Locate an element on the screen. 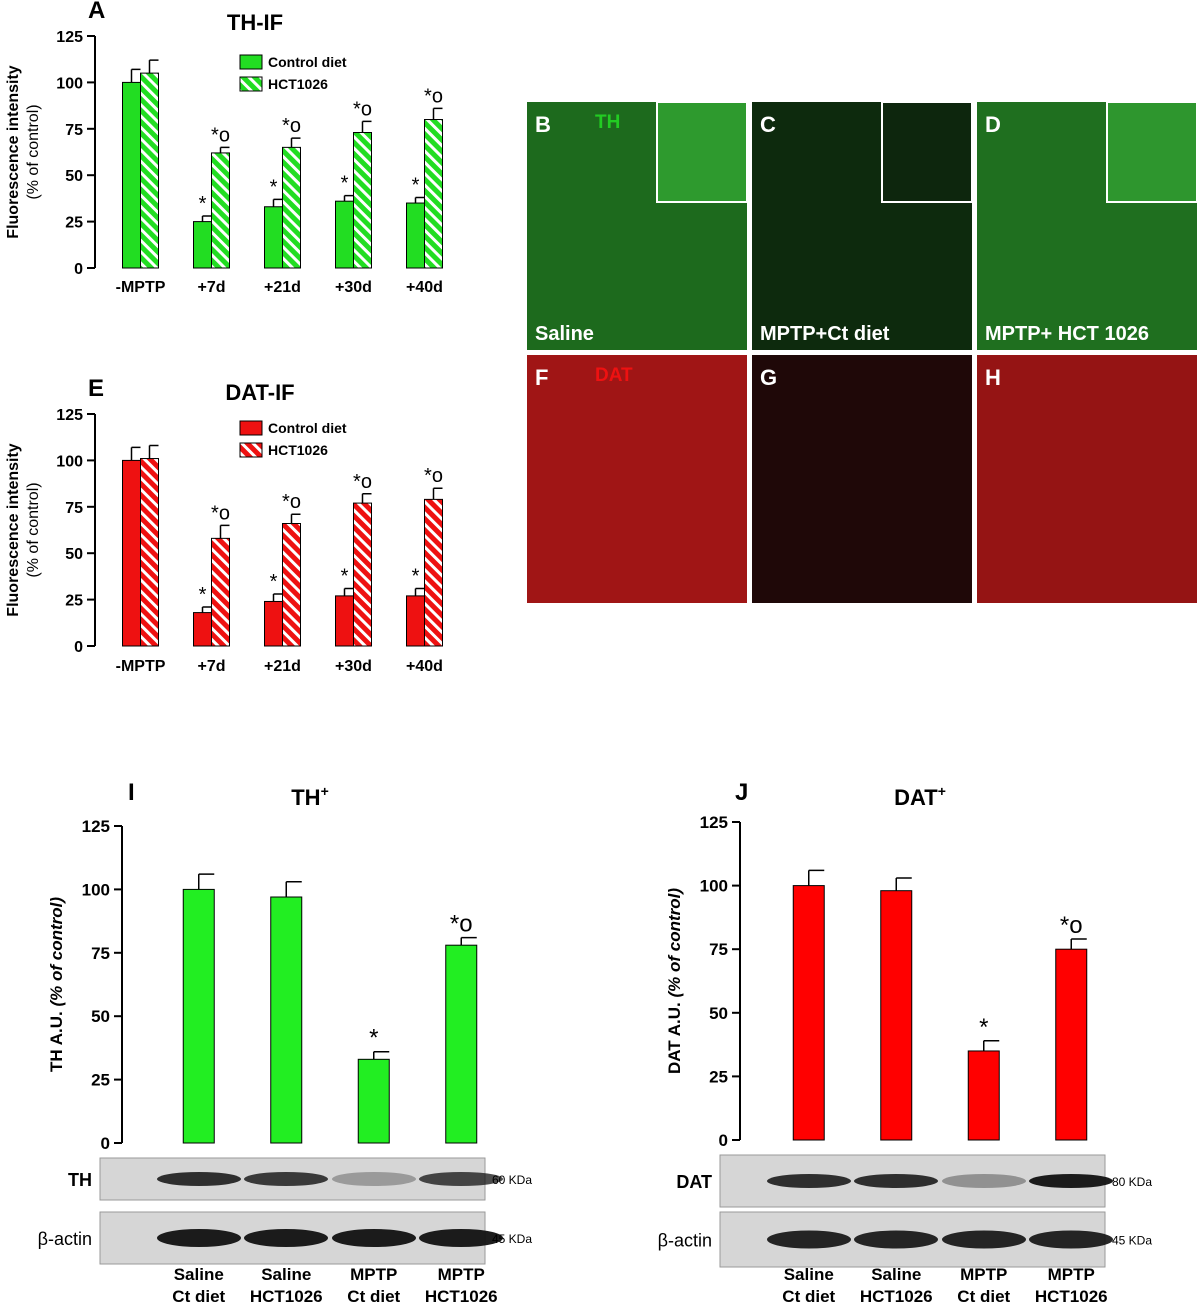 The image size is (1200, 1315). x-tick-label: +30d is located at coordinates (353, 287).